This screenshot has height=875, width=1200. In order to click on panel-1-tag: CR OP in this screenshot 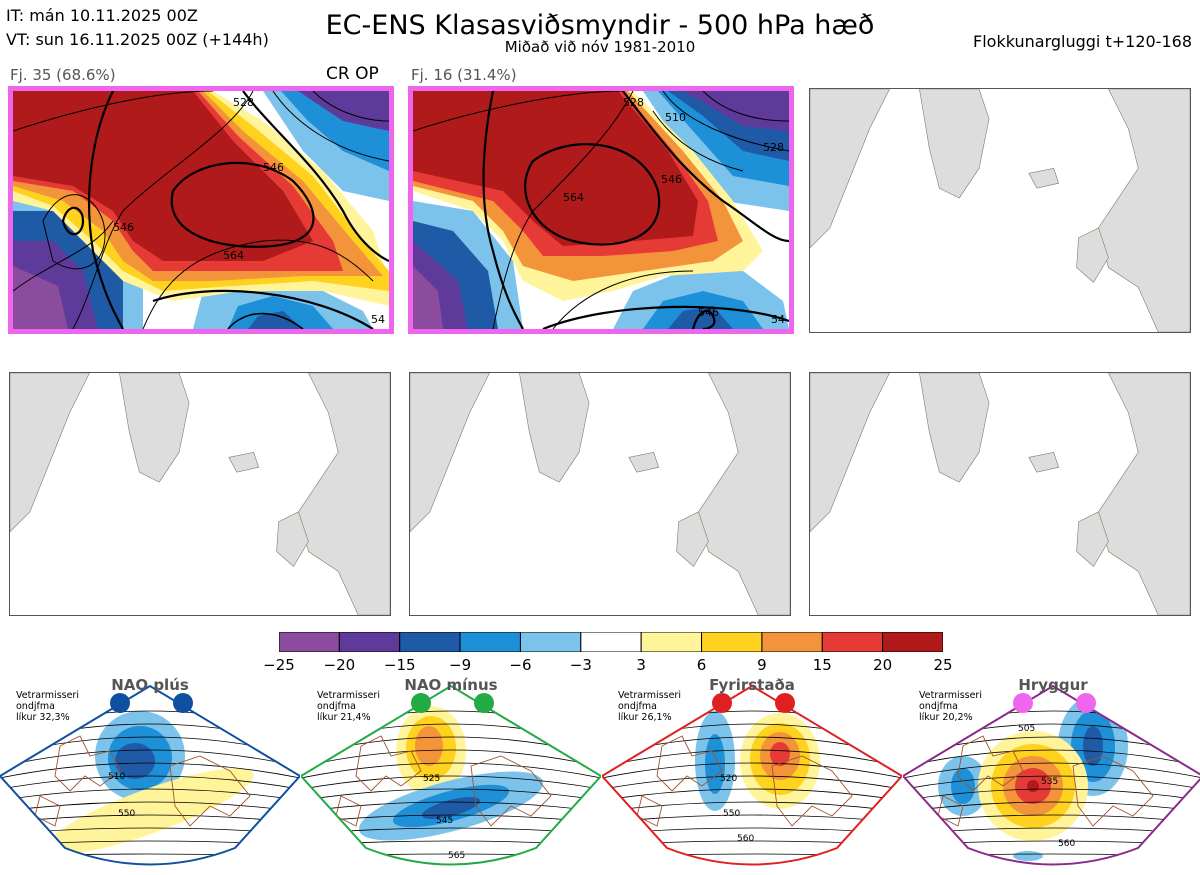, I will do `click(352, 74)`.